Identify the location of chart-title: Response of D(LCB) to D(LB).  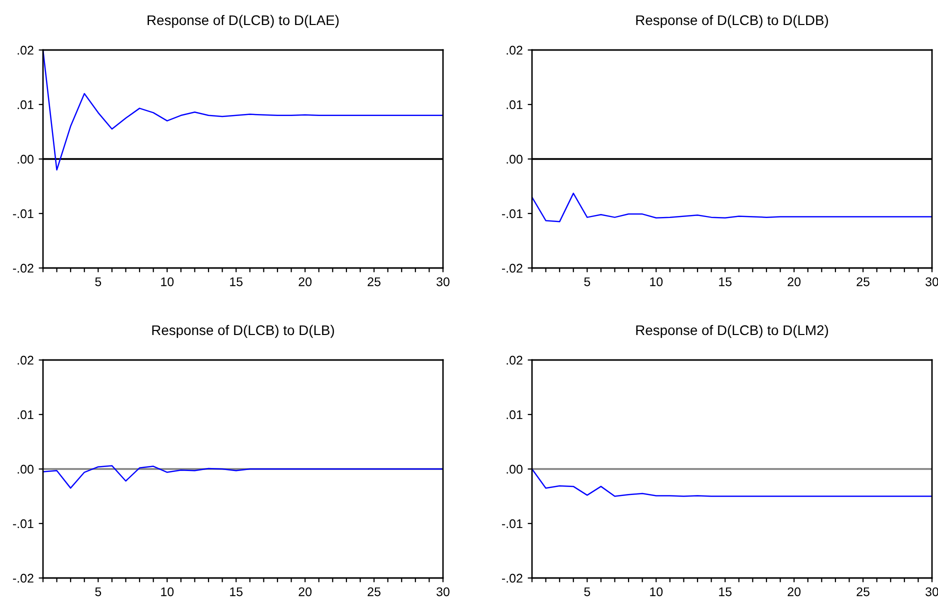
(243, 331).